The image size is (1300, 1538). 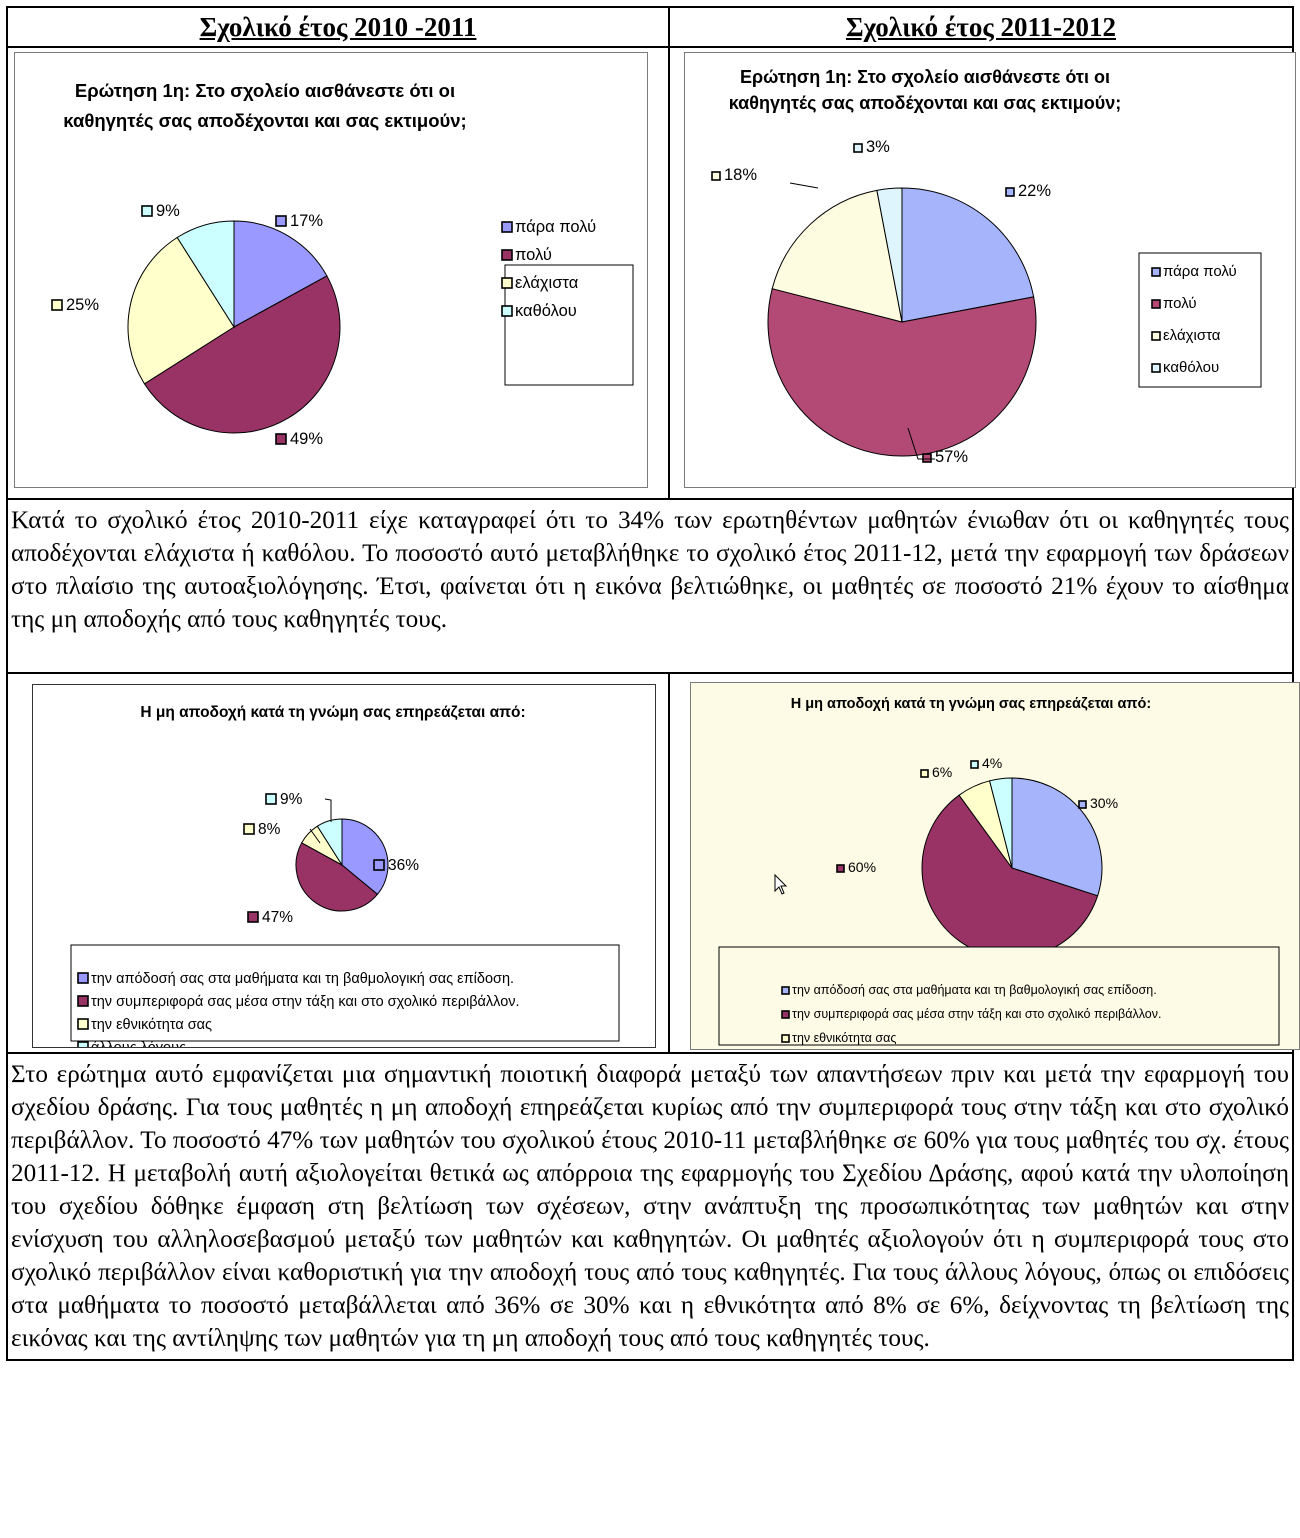 What do you see at coordinates (306, 439) in the screenshot?
I see `c1-data-label-1: 49%` at bounding box center [306, 439].